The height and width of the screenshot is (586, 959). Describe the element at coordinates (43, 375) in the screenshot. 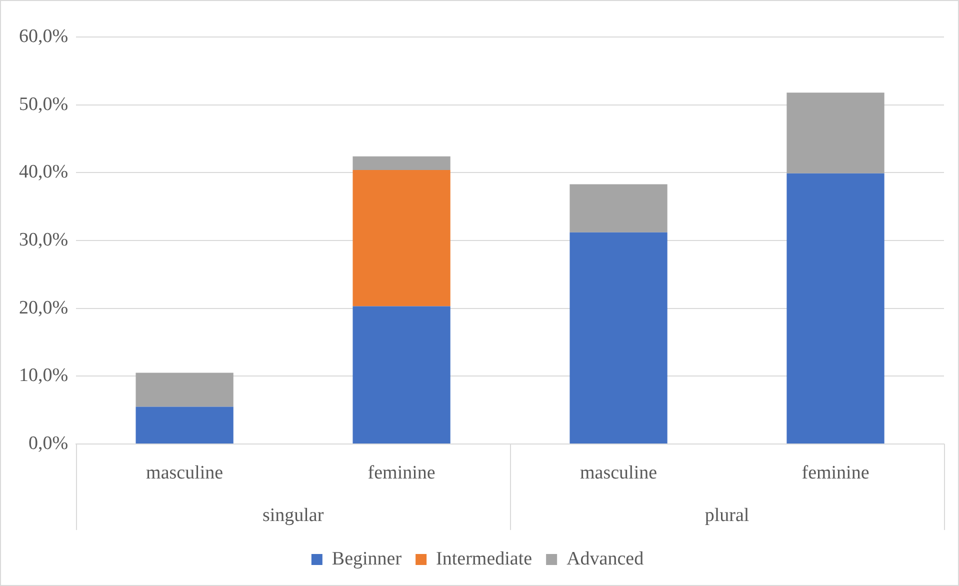

I see `y-tick-label: 10,0%` at that location.